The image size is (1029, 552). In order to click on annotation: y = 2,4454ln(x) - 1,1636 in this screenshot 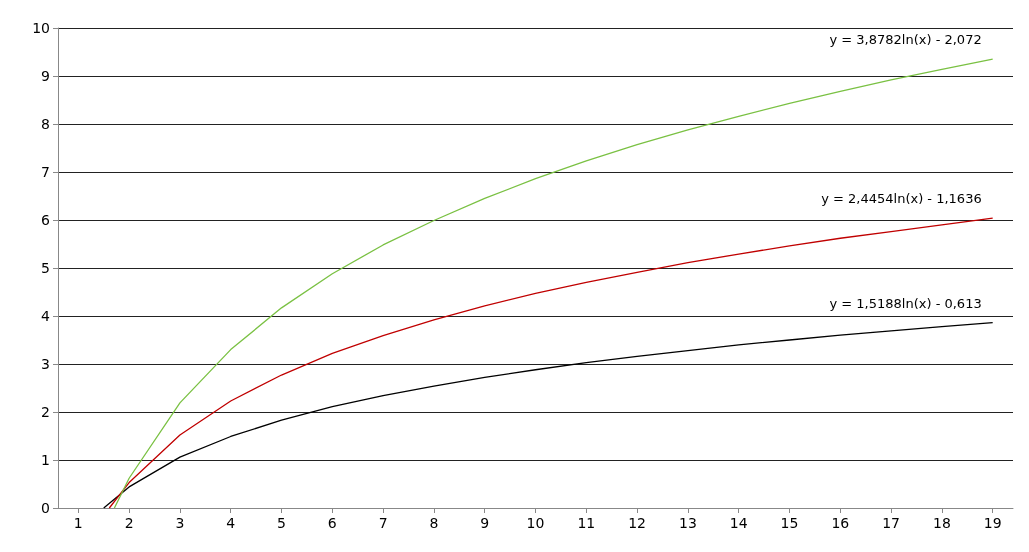, I will do `click(901, 199)`.